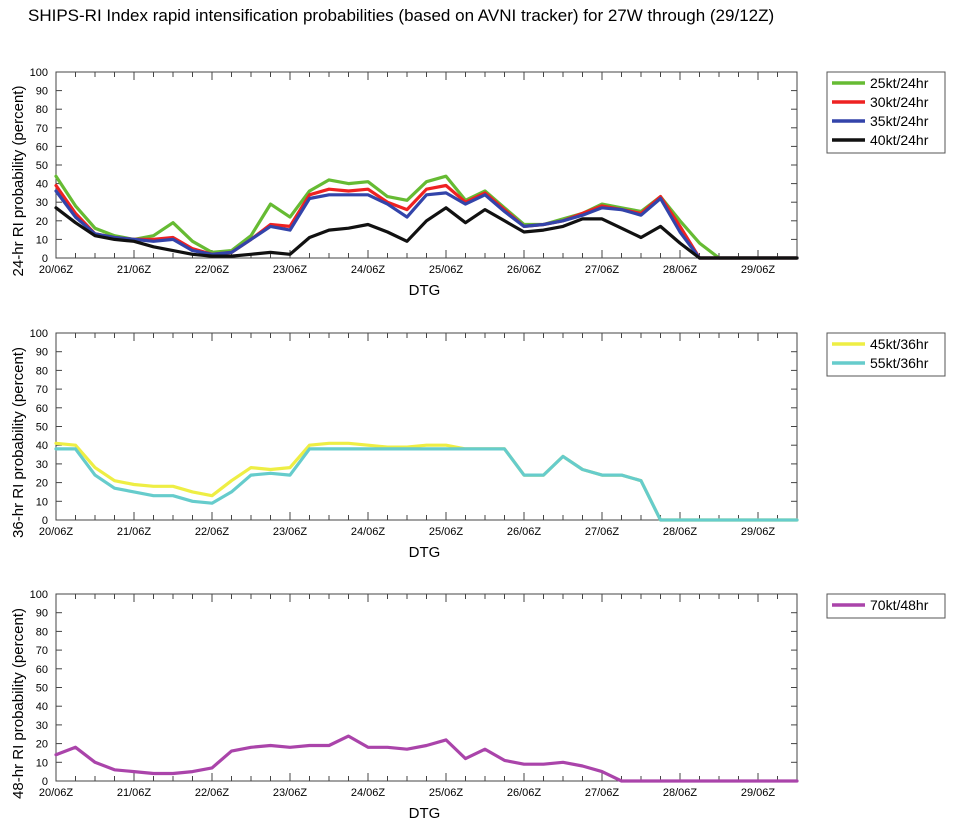 Image resolution: width=953 pixels, height=819 pixels. I want to click on series-line-30kt-24hr, so click(426, 221).